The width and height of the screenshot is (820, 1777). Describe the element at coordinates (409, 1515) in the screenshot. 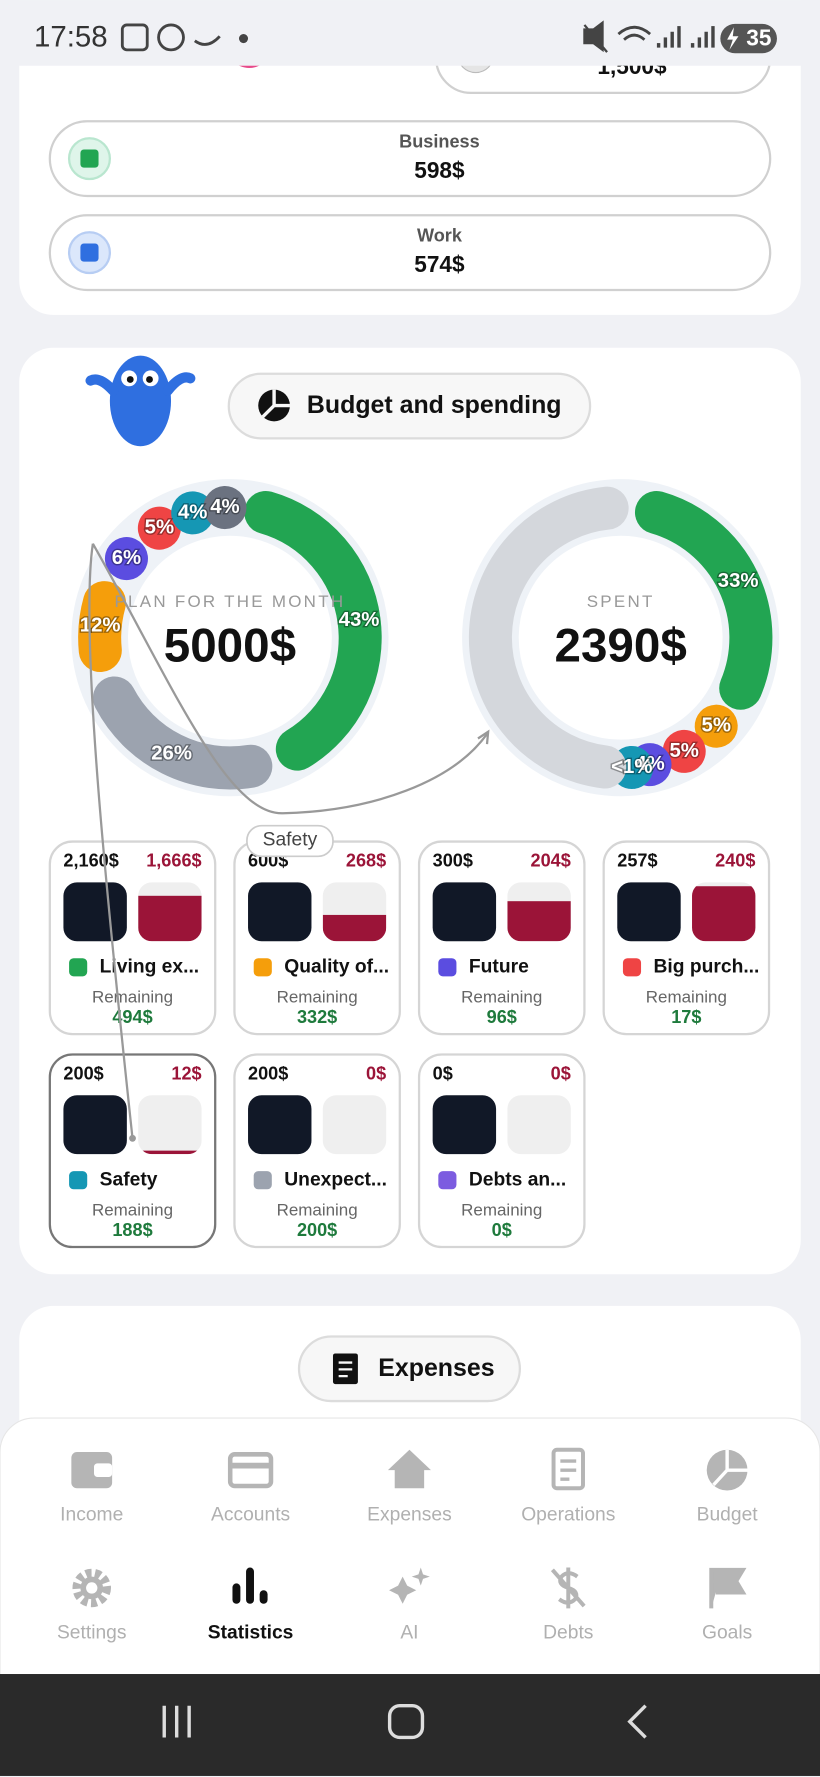

I see `nav-label: Expenses` at that location.